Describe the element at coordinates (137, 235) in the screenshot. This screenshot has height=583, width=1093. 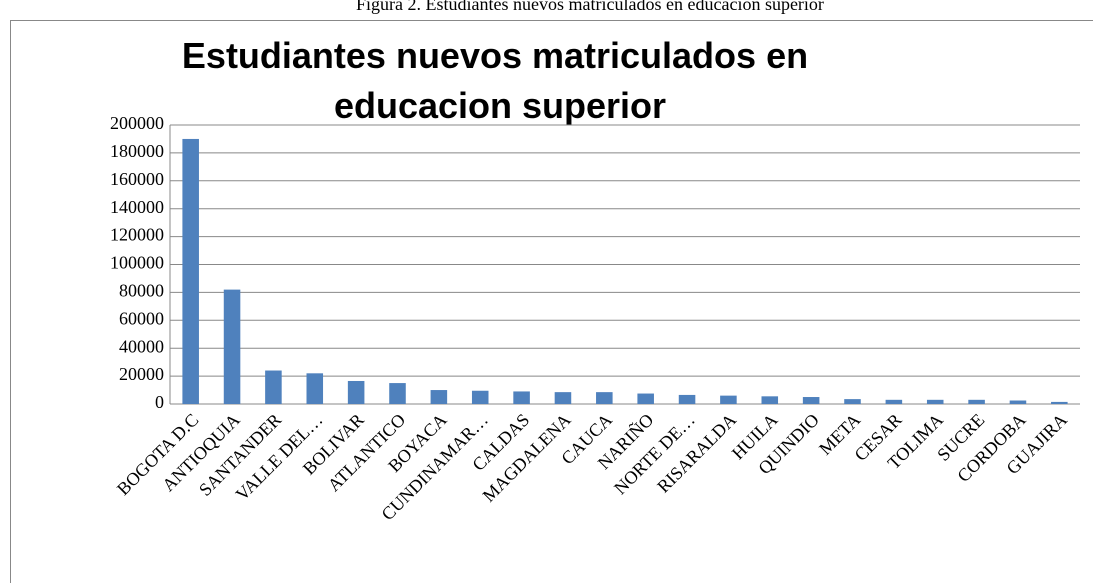
I see `y-tick-label: 120000` at that location.